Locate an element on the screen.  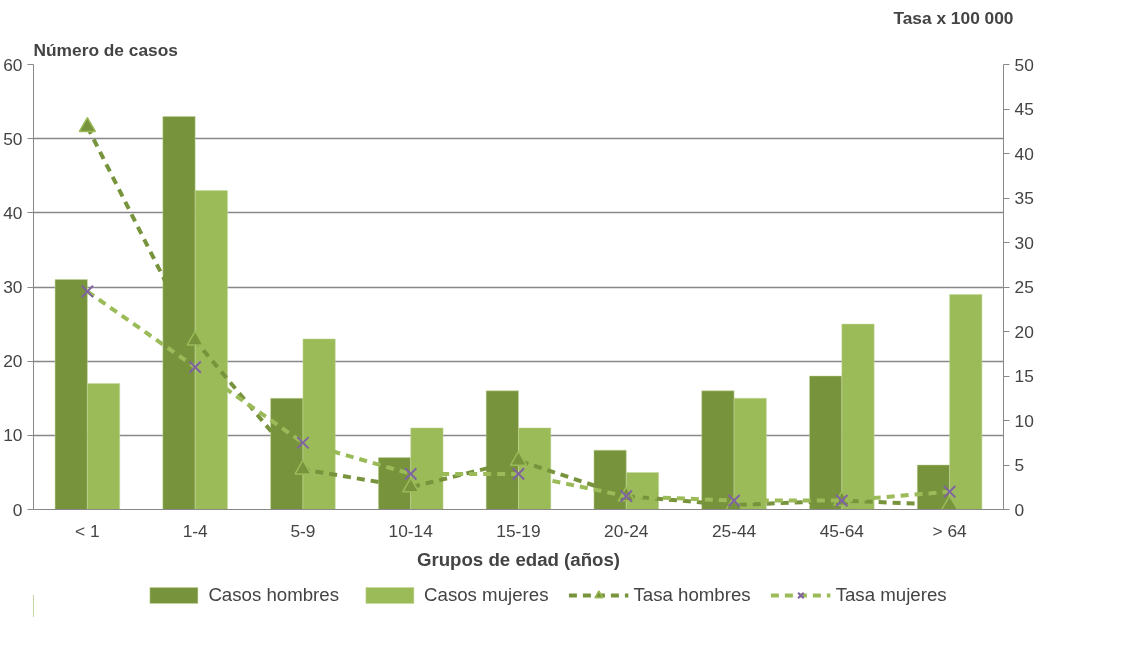
y-tick-label: 10 is located at coordinates (13, 435).